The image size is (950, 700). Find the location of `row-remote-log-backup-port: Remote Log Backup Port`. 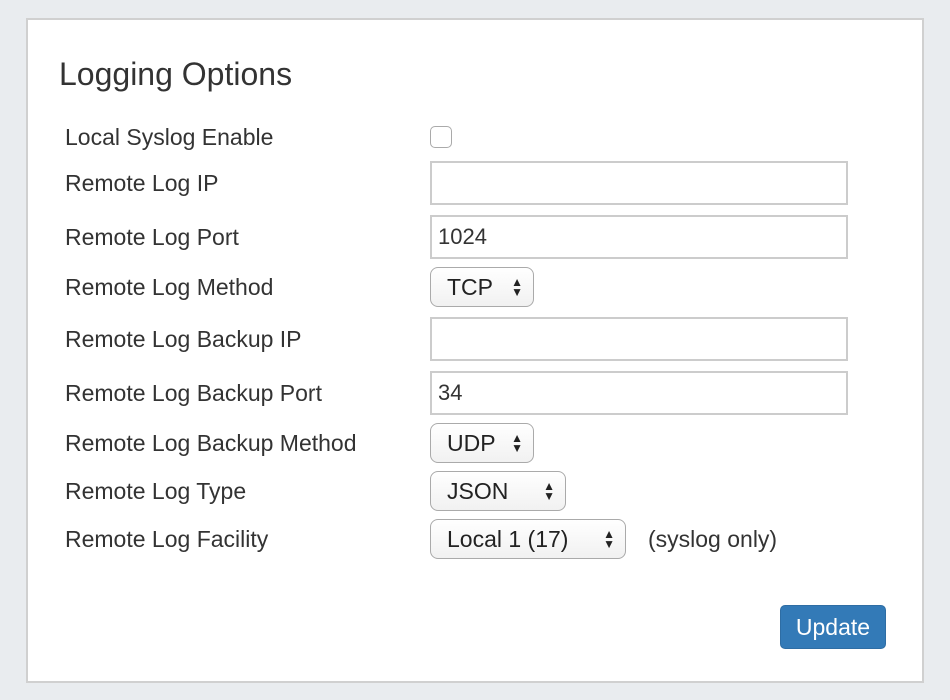

row-remote-log-backup-port: Remote Log Backup Port is located at coordinates (475, 393).